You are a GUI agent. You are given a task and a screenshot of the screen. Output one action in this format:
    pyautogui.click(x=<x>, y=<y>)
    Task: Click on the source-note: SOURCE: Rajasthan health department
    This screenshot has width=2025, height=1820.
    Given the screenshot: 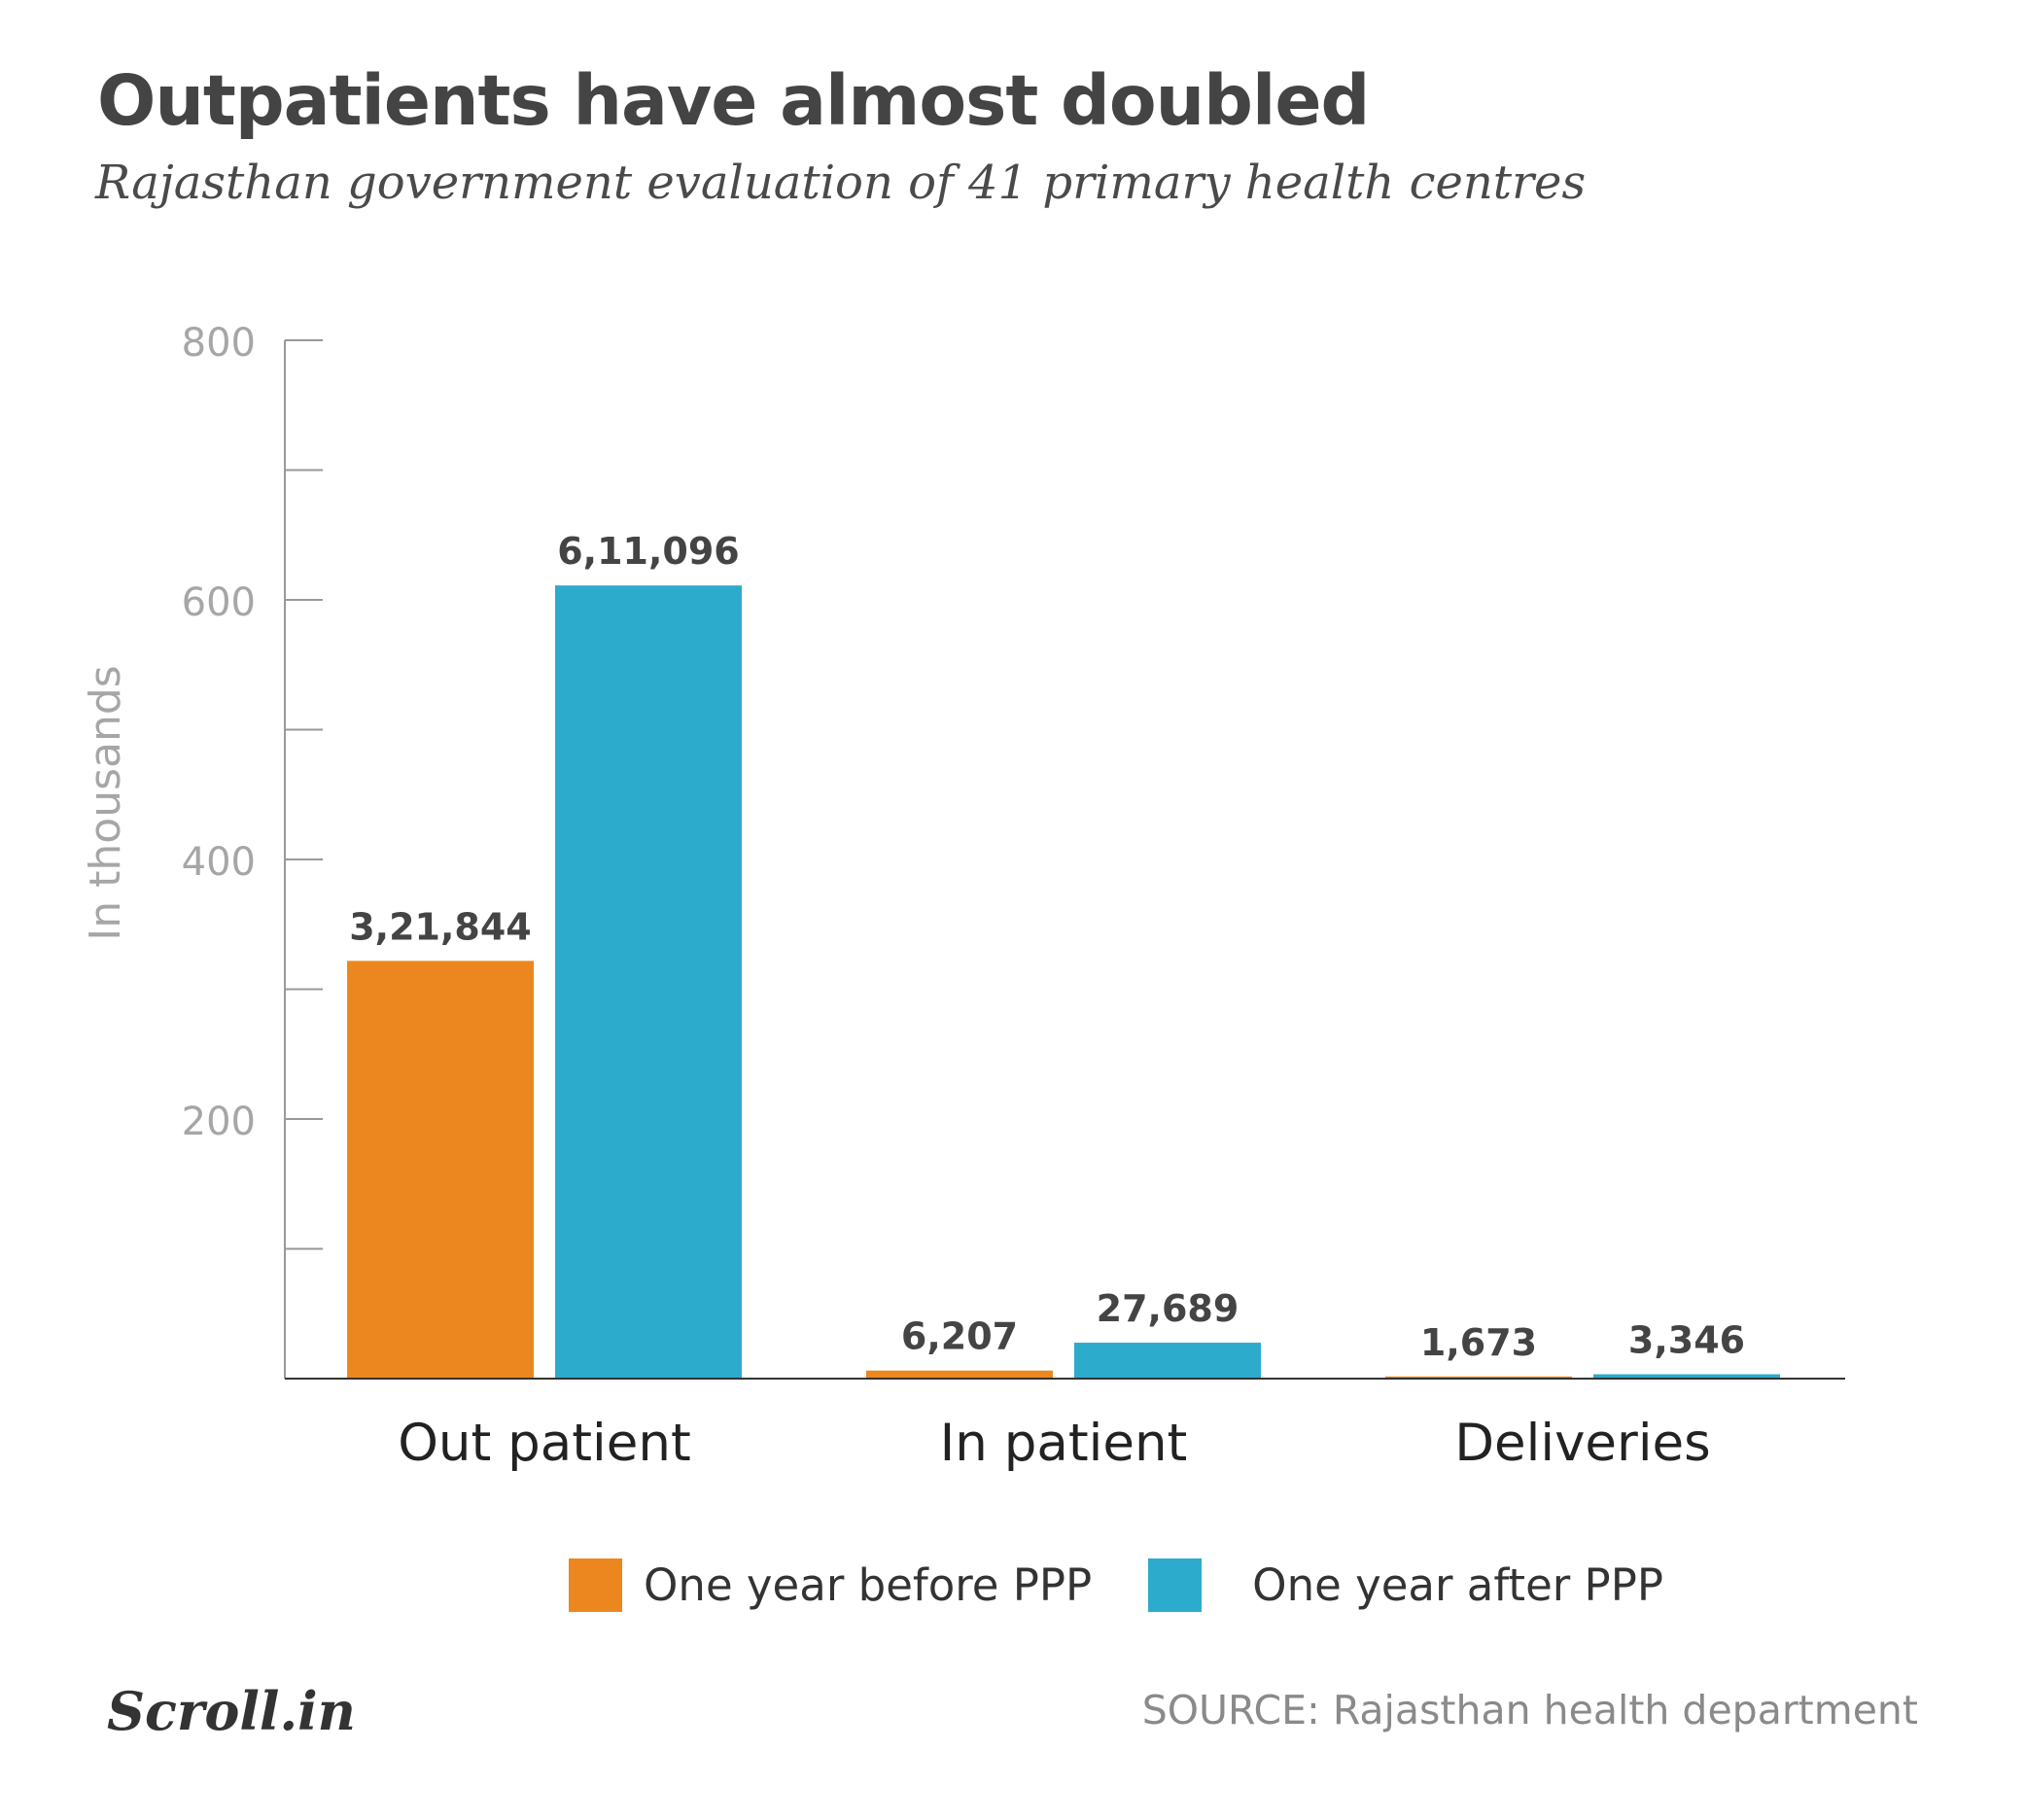 What is the action you would take?
    pyautogui.click(x=1529, y=1710)
    